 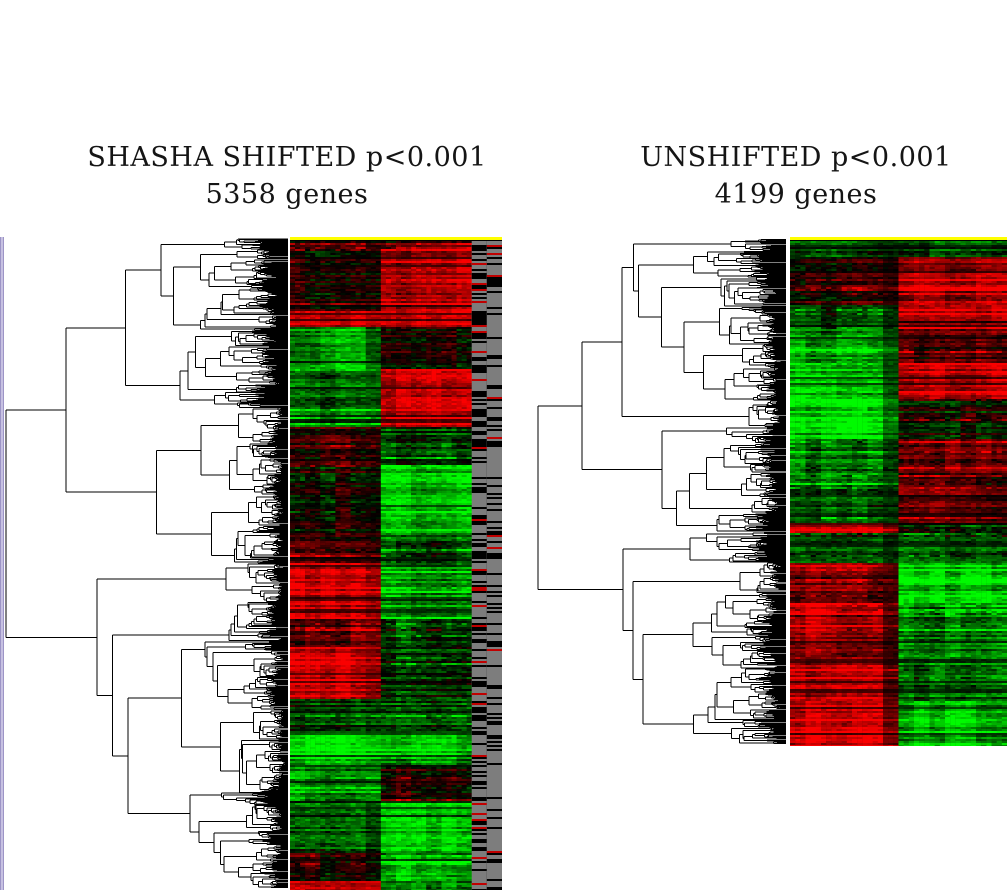 I want to click on window-edge-line, so click(x=2, y=563).